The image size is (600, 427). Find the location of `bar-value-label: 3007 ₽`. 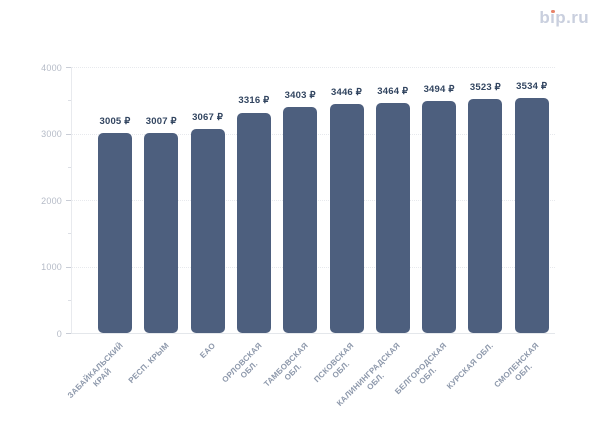

bar-value-label: 3007 ₽ is located at coordinates (161, 122).